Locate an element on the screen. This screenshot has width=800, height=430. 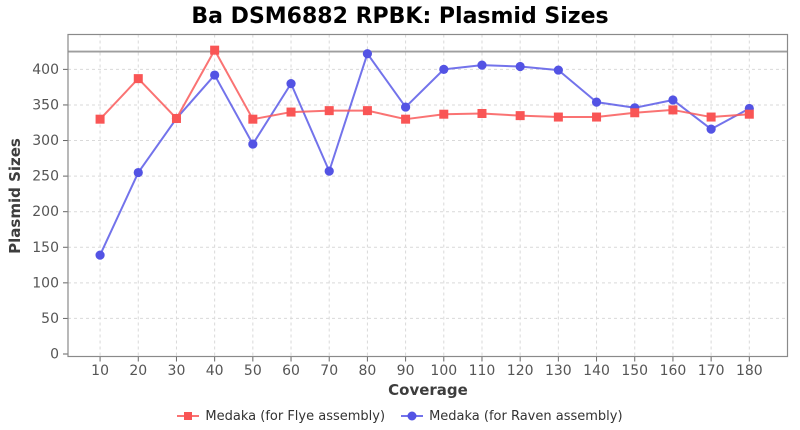
x-tick-label: 120 is located at coordinates (520, 371).